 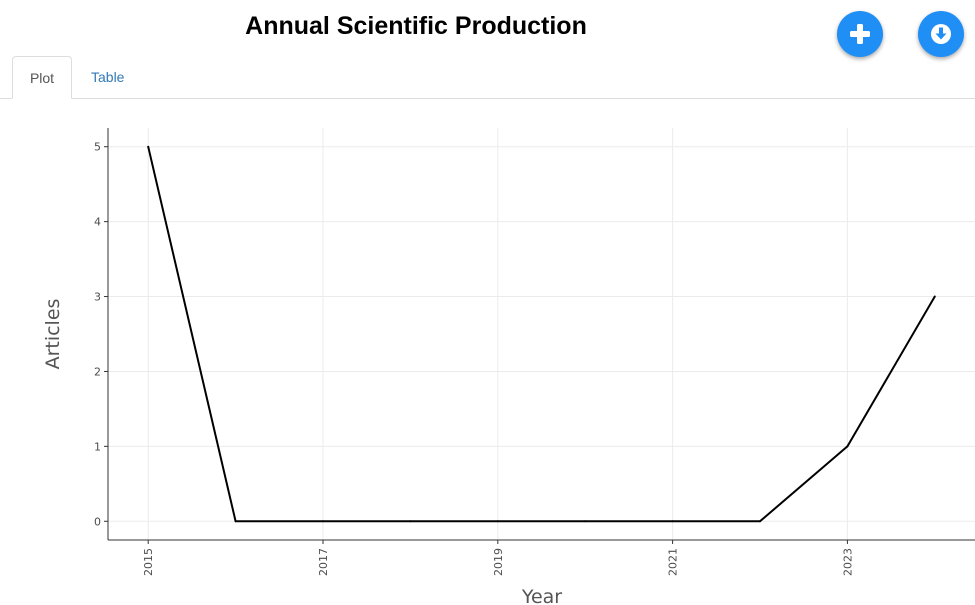 I want to click on tab-bar: Plot Table, so click(x=487, y=77).